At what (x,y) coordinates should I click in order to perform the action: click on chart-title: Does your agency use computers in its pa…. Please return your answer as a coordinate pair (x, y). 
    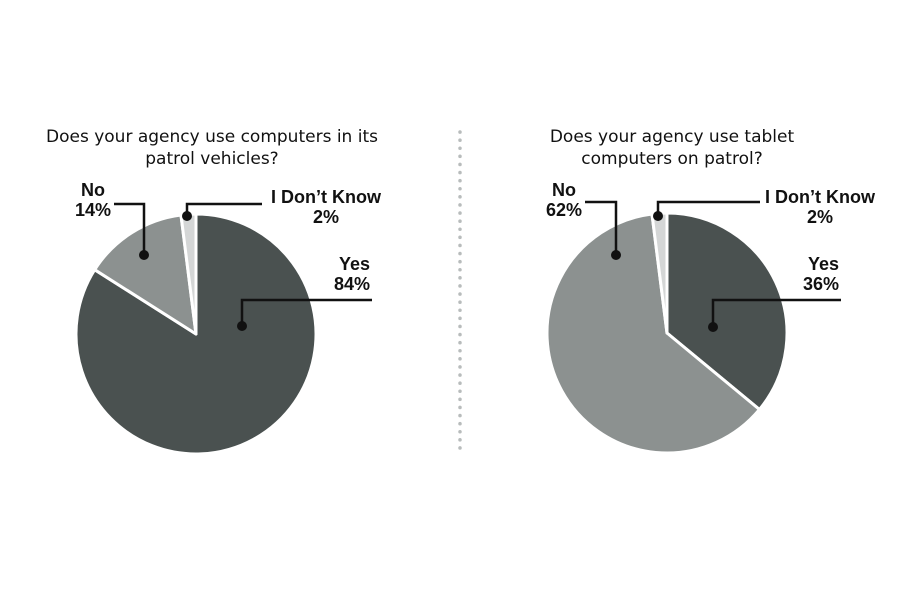
    Looking at the image, I should click on (221, 148).